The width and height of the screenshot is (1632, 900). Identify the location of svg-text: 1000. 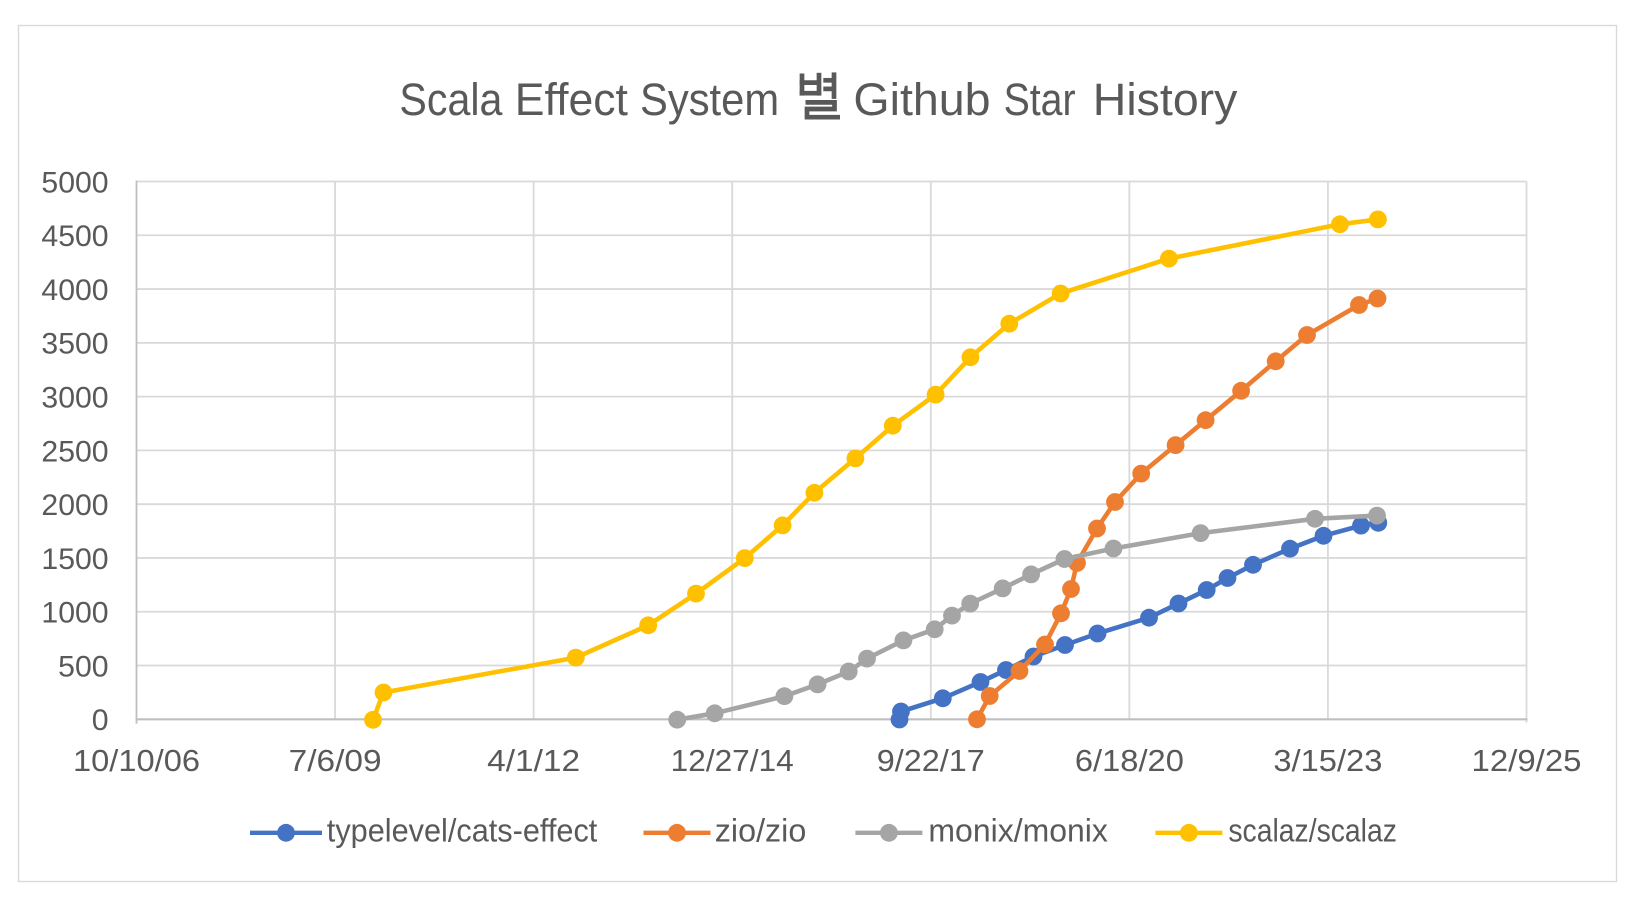
(74, 613).